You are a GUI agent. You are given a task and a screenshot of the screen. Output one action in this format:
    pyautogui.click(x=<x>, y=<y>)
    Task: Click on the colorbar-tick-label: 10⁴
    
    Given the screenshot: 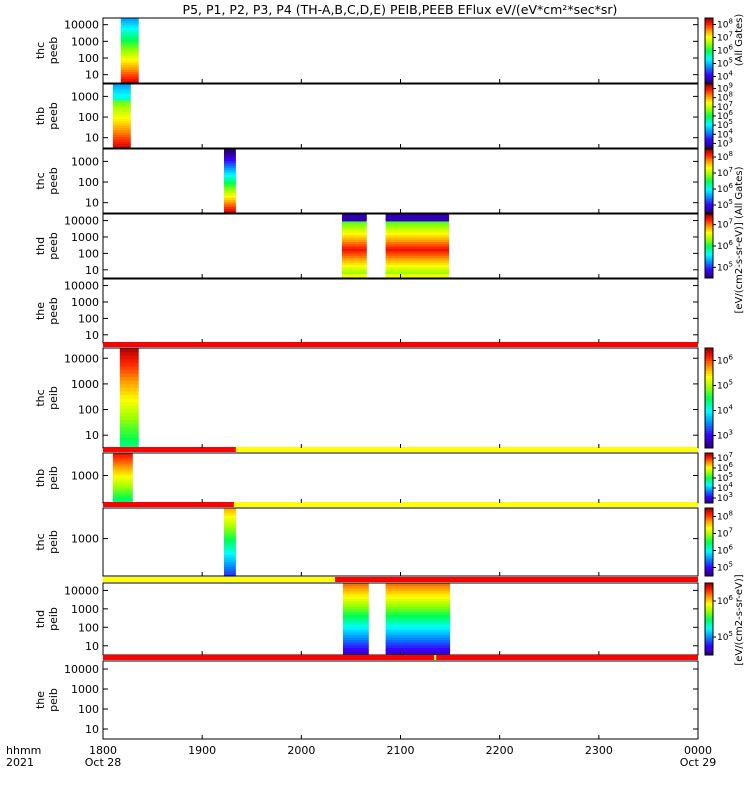 What is the action you would take?
    pyautogui.click(x=725, y=410)
    